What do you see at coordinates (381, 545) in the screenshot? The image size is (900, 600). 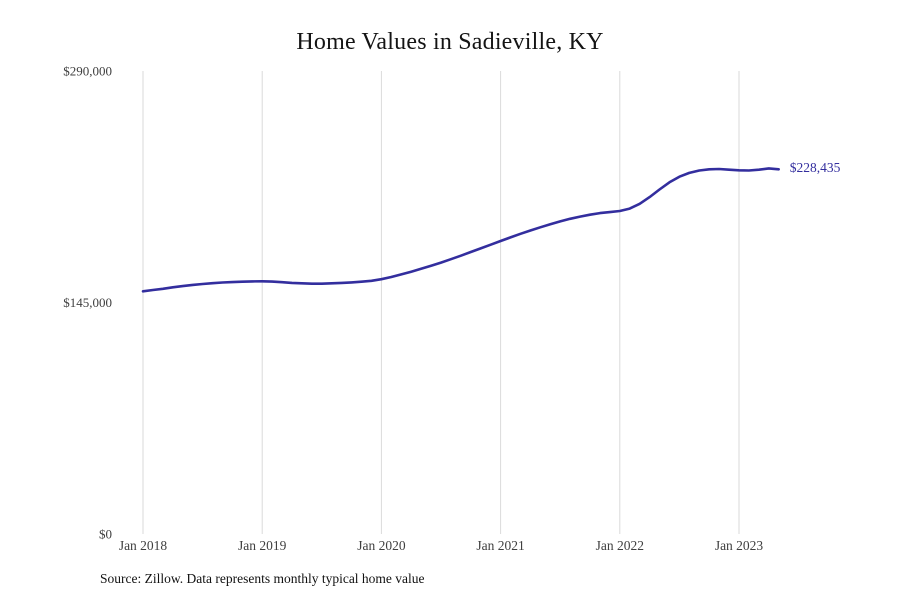 I see `x-tick-label: Jan 2020` at bounding box center [381, 545].